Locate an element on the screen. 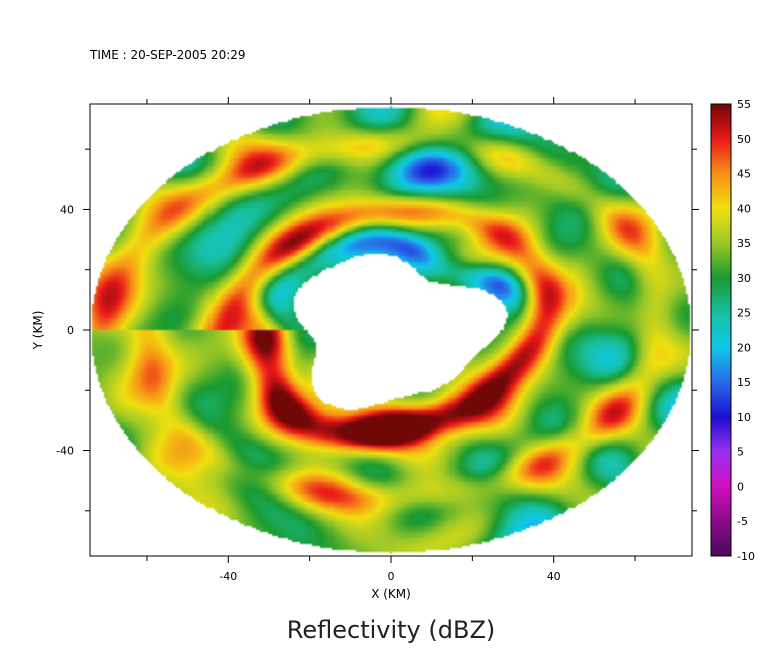 This screenshot has width=768, height=662. x-tick-labels: -40 0 40 is located at coordinates (389, 576).